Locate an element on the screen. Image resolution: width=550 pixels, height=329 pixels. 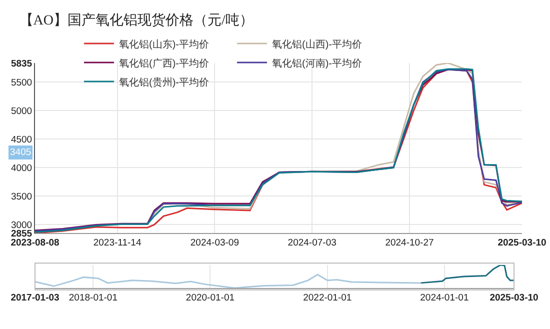
y-tick-label: 4000 is located at coordinates (21, 168).